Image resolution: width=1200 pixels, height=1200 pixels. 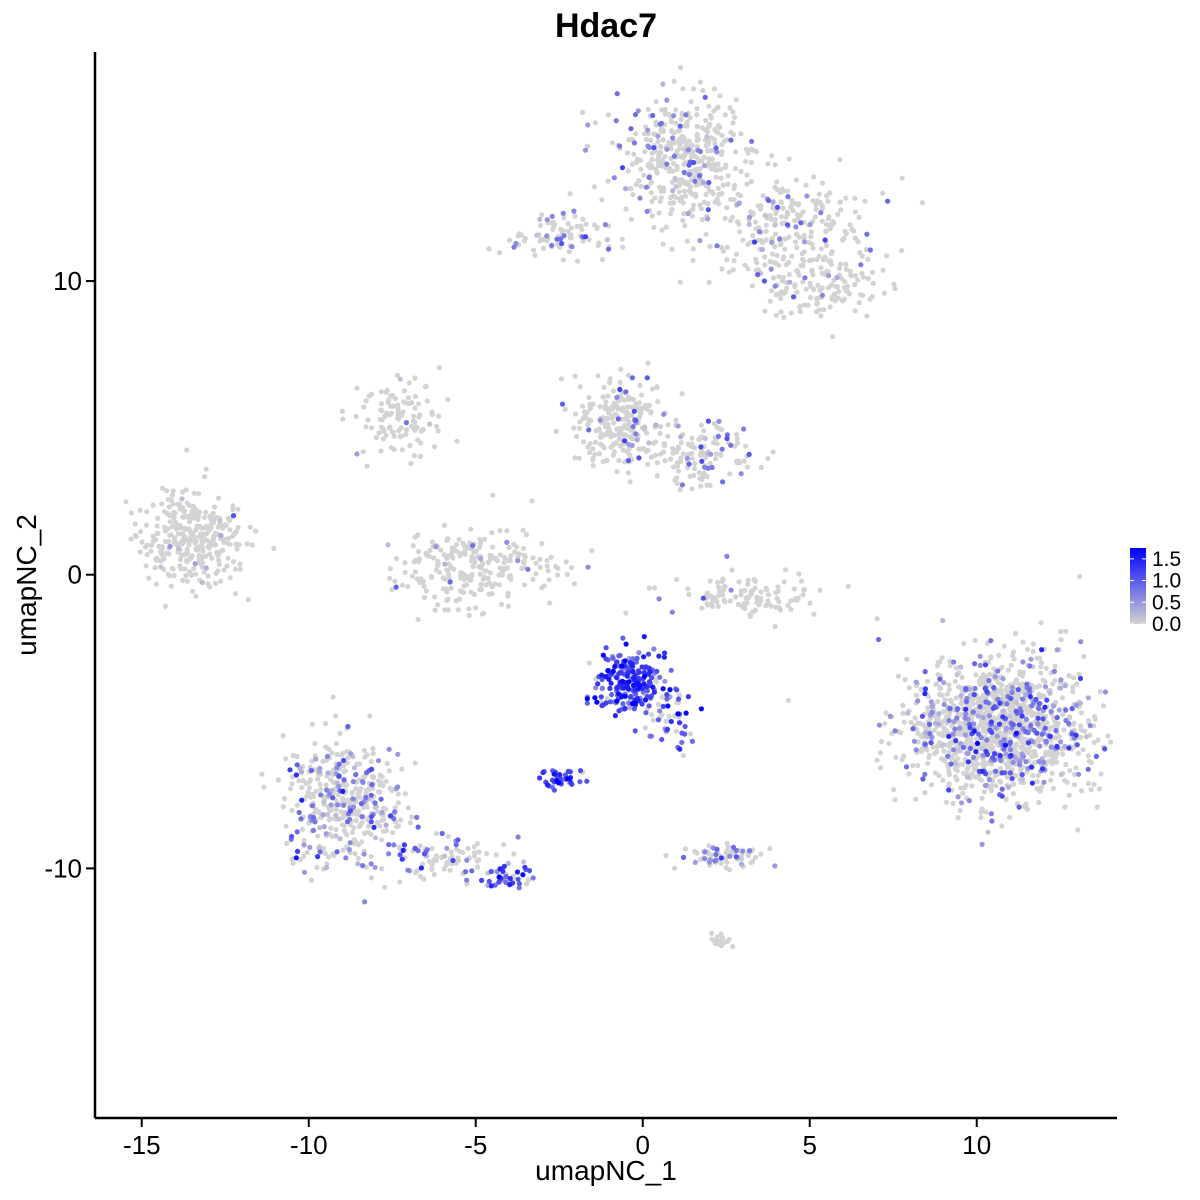 What do you see at coordinates (557, 1139) in the screenshot?
I see `x-axis-ticks: -15 -10 -5 0 5 10` at bounding box center [557, 1139].